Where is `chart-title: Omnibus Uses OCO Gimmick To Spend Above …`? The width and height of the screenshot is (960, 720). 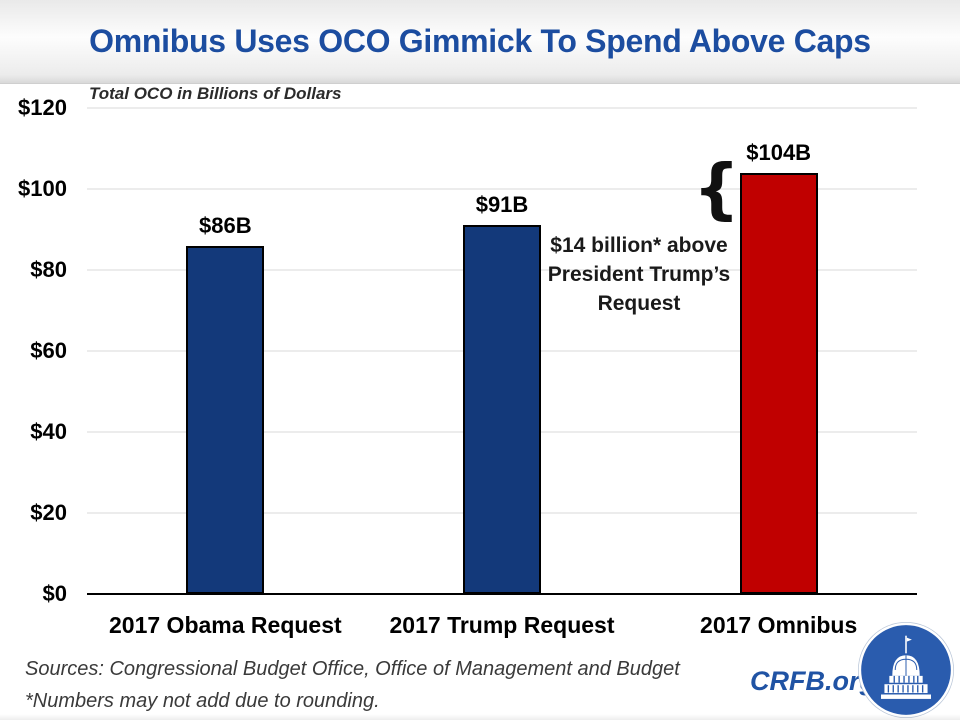 chart-title: Omnibus Uses OCO Gimmick To Spend Above … is located at coordinates (480, 41).